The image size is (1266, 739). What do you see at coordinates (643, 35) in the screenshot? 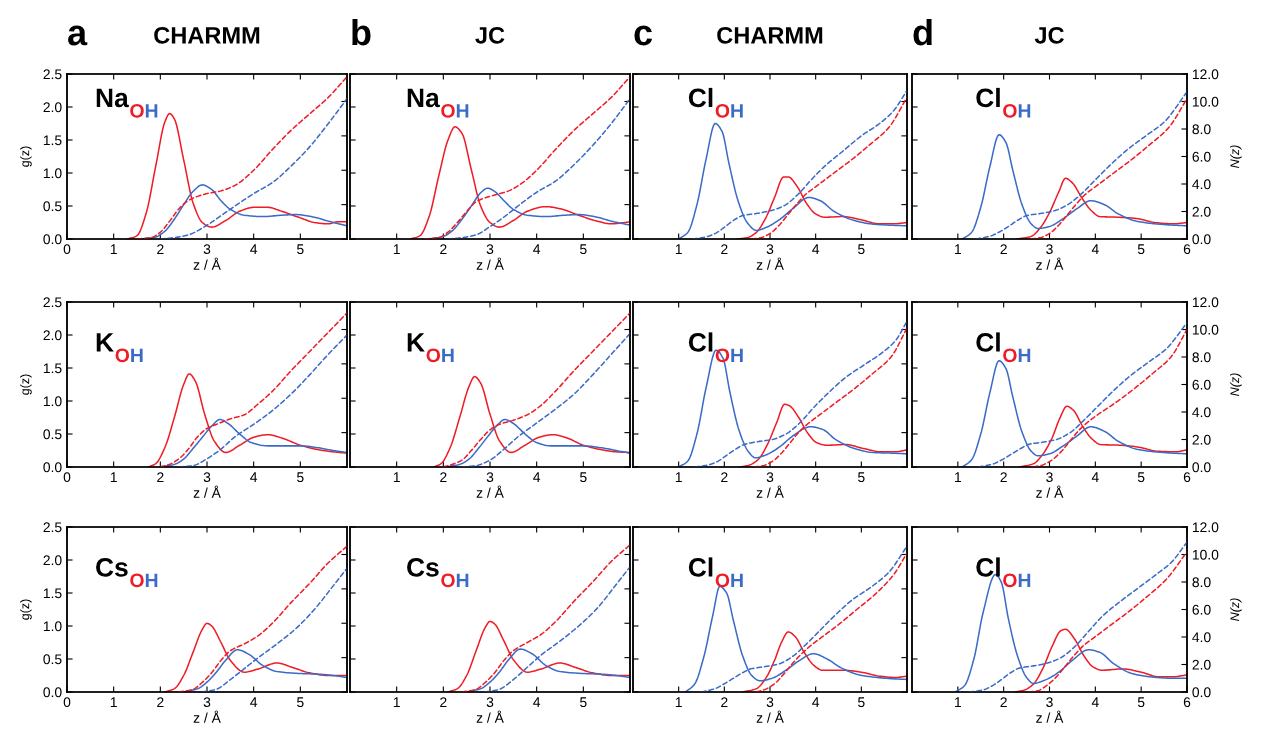
I see `text: c` at bounding box center [643, 35].